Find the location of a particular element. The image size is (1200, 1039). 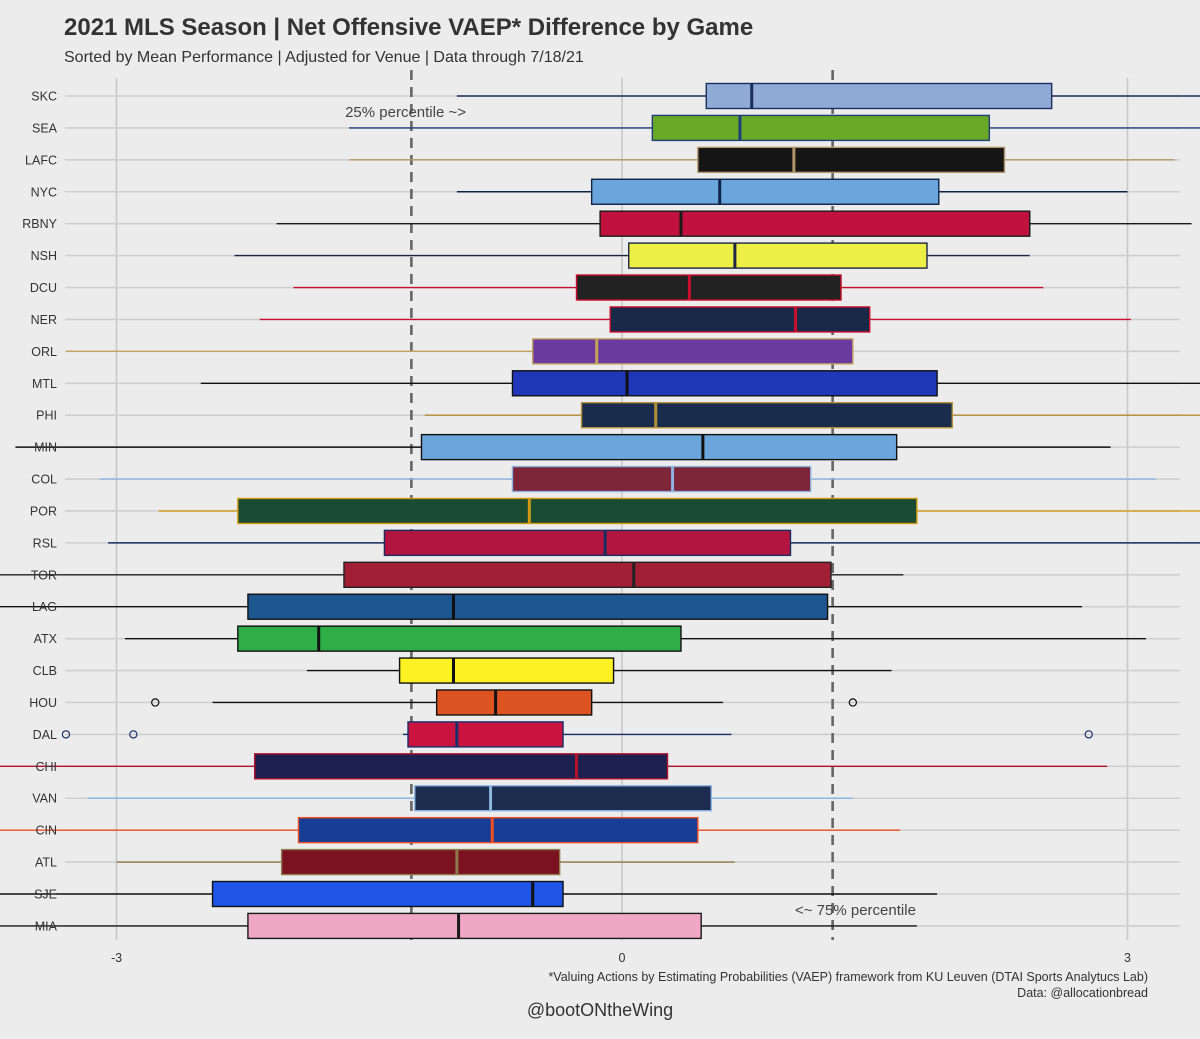

x-tick-label: 3 is located at coordinates (1127, 958).